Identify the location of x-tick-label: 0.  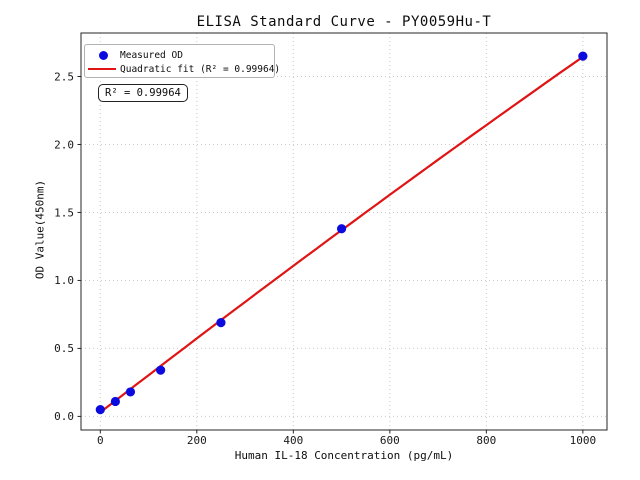
(100, 440).